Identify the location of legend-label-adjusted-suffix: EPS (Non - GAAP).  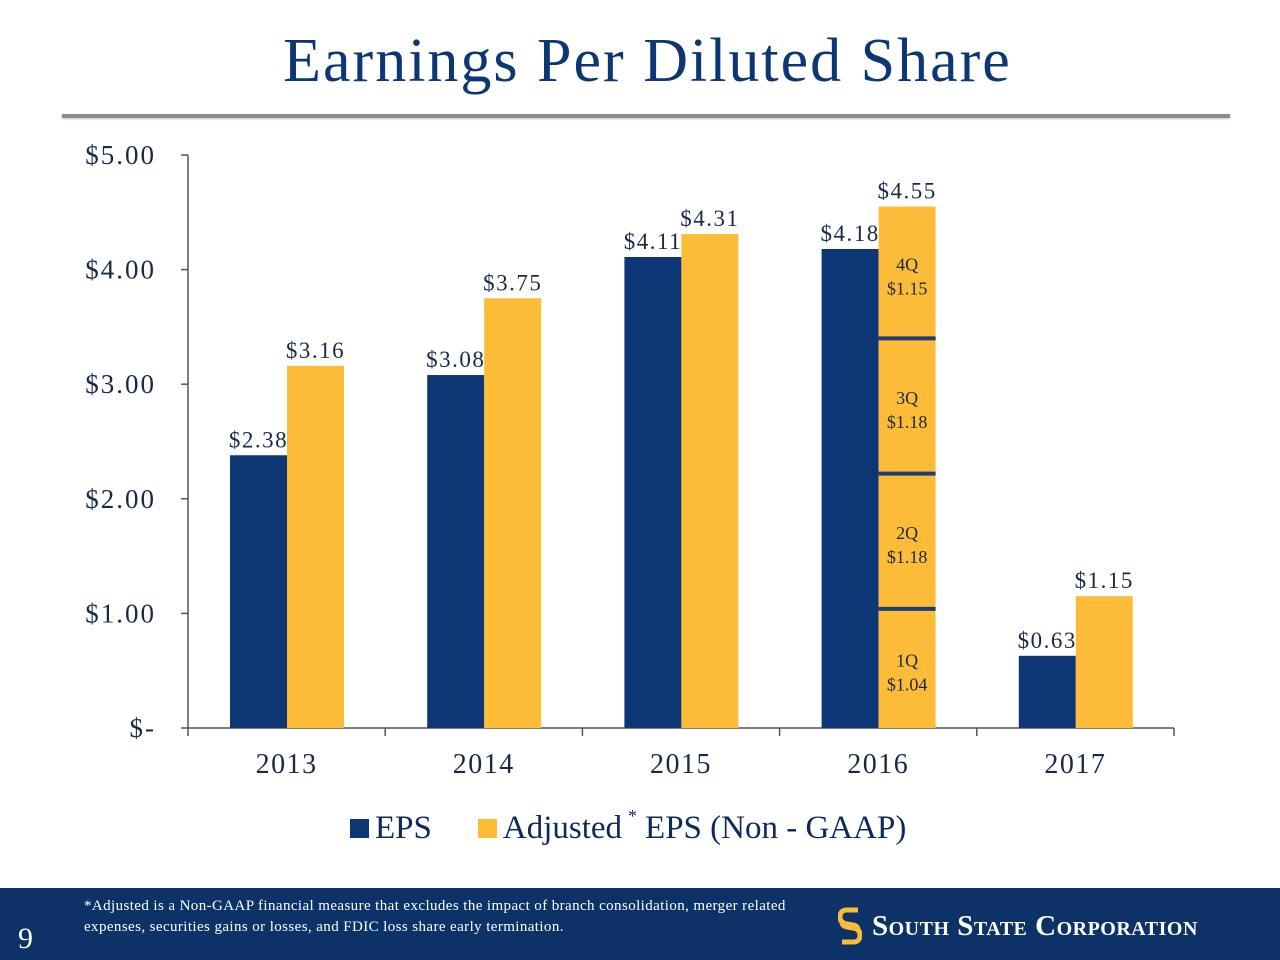
(776, 827).